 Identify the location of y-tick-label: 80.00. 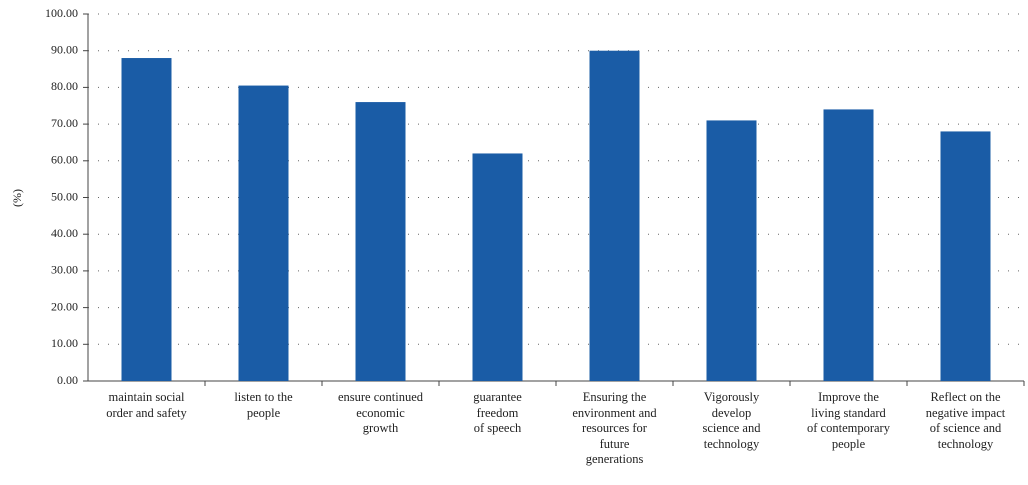
(64, 86).